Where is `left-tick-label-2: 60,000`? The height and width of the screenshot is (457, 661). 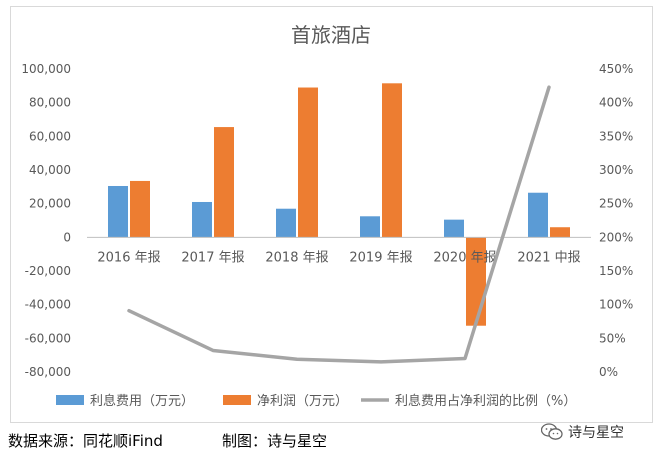 left-tick-label-2: 60,000 is located at coordinates (50, 136).